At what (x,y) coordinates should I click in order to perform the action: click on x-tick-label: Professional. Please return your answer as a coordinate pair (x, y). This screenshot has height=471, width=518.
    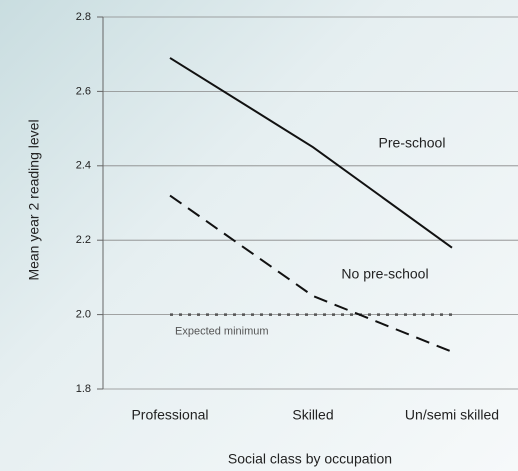
    Looking at the image, I should click on (169, 415).